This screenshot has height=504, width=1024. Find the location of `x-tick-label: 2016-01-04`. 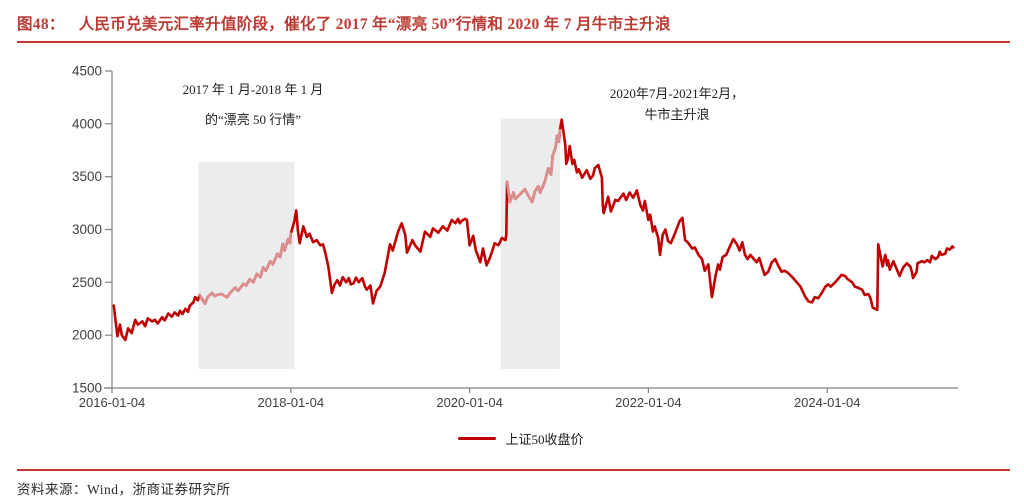

x-tick-label: 2016-01-04 is located at coordinates (112, 402).